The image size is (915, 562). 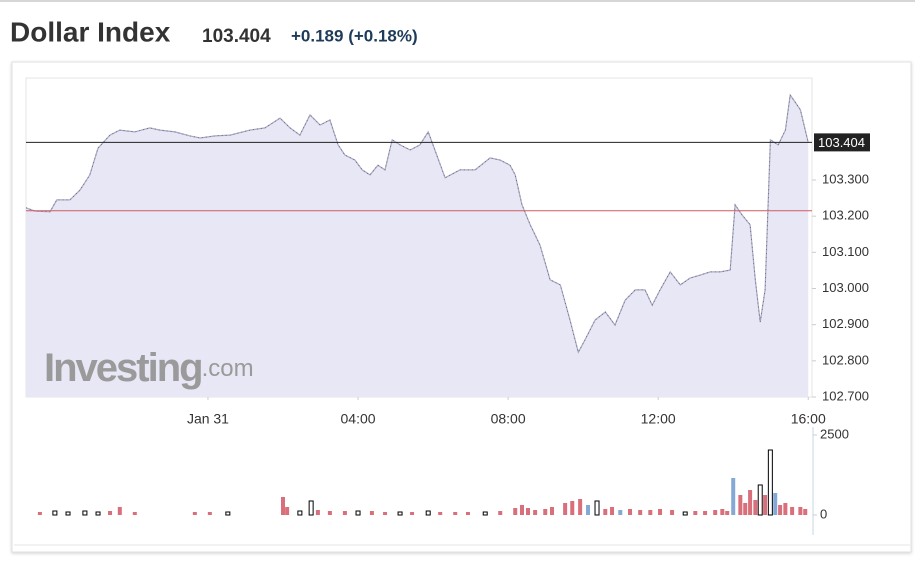 I want to click on watermark-domain: .com, so click(x=228, y=368).